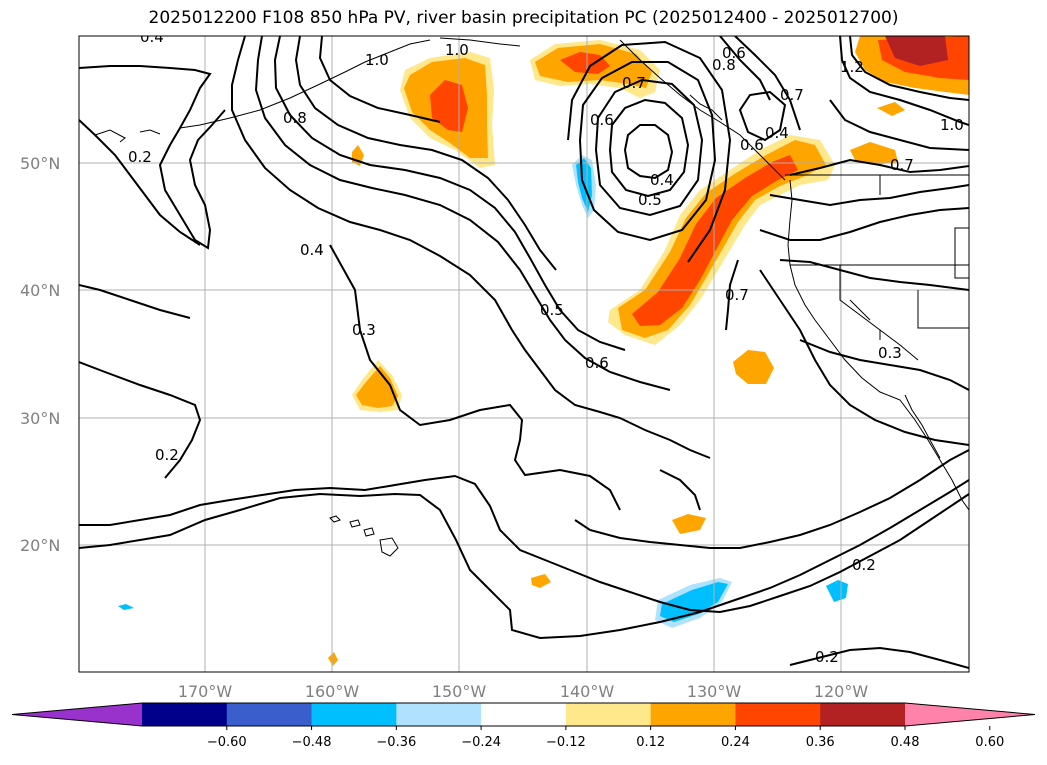 Image resolution: width=1047 pixels, height=765 pixels. Describe the element at coordinates (312, 742) in the screenshot. I see `colorbar-tick-label: −0.48` at that location.